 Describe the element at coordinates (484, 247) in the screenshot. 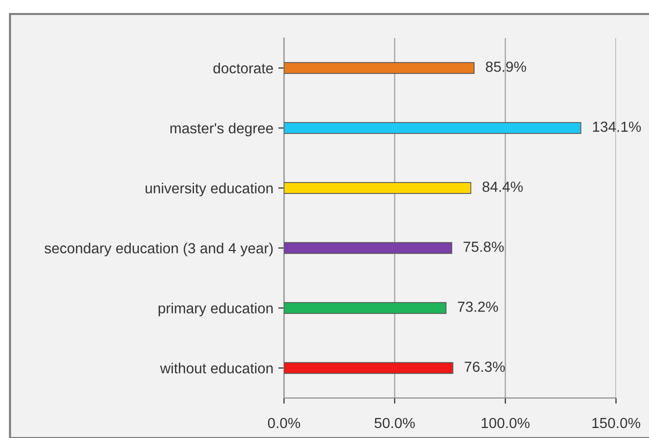

I see `data-label: 75.8%` at that location.